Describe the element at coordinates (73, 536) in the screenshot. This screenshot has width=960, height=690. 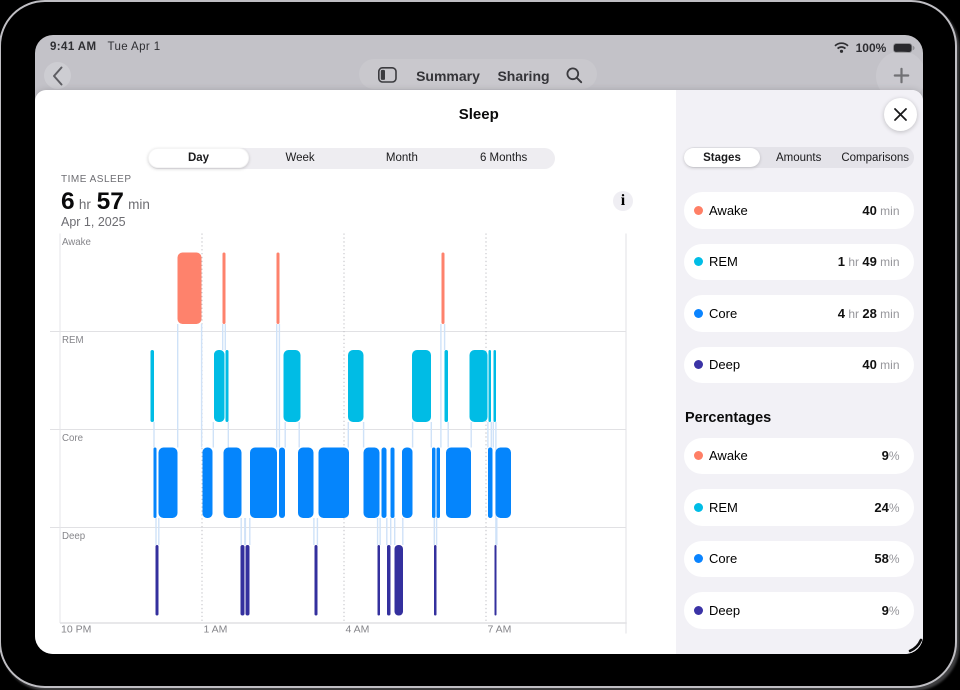
I see `svg-text: Deep` at that location.